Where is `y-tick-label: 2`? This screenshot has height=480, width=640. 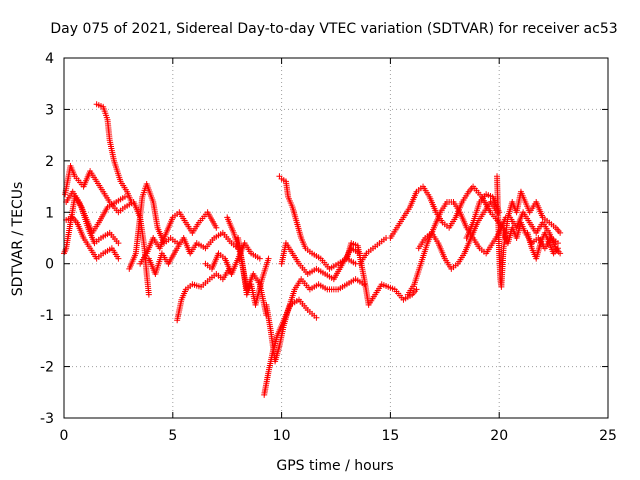 y-tick-label: 2 is located at coordinates (49, 162).